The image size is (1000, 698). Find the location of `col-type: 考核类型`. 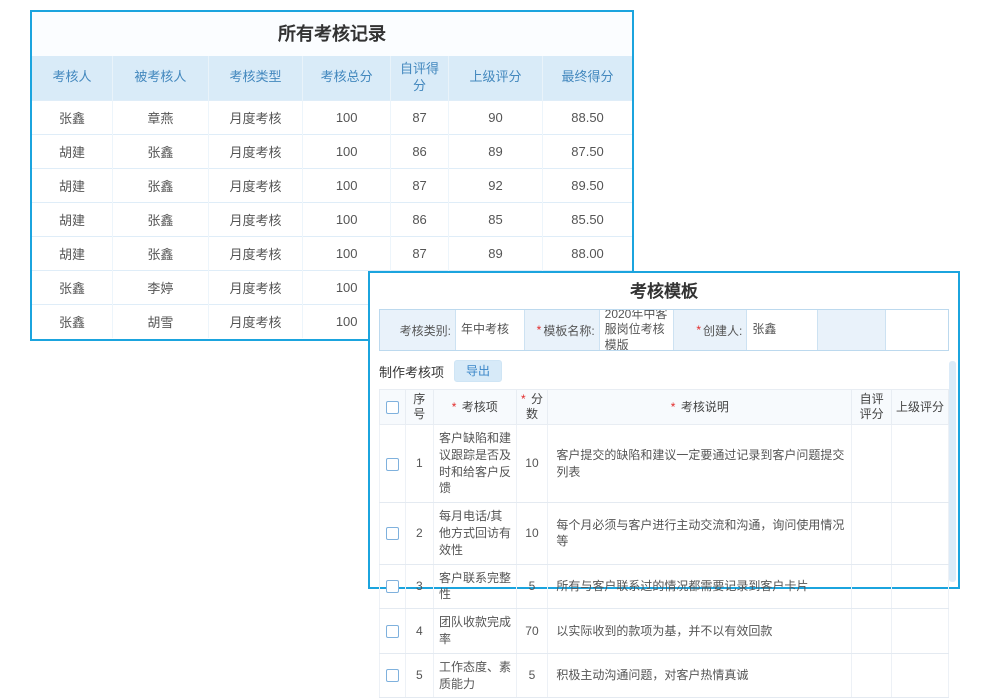

col-type: 考核类型 is located at coordinates (256, 78).